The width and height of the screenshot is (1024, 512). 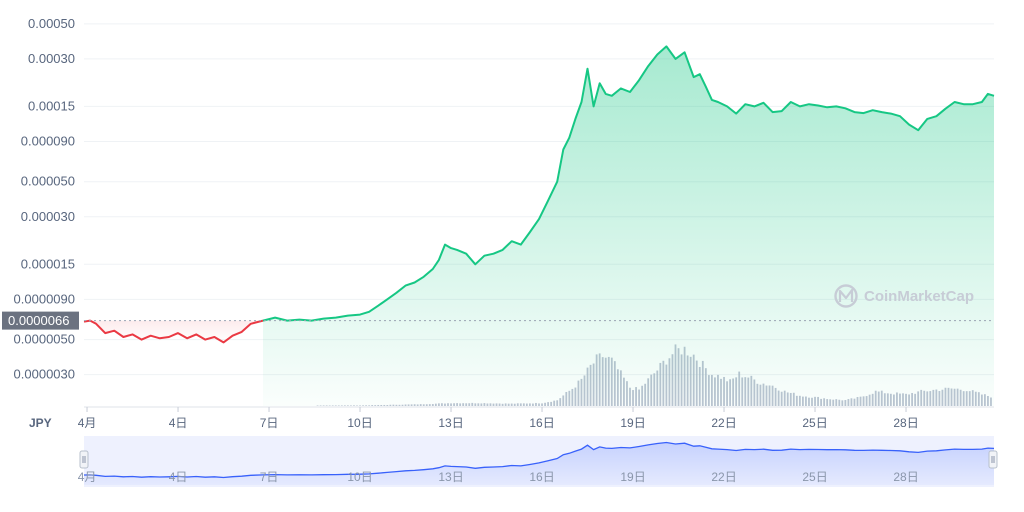 I want to click on y-tick-label: 0.000090, so click(x=48, y=140).